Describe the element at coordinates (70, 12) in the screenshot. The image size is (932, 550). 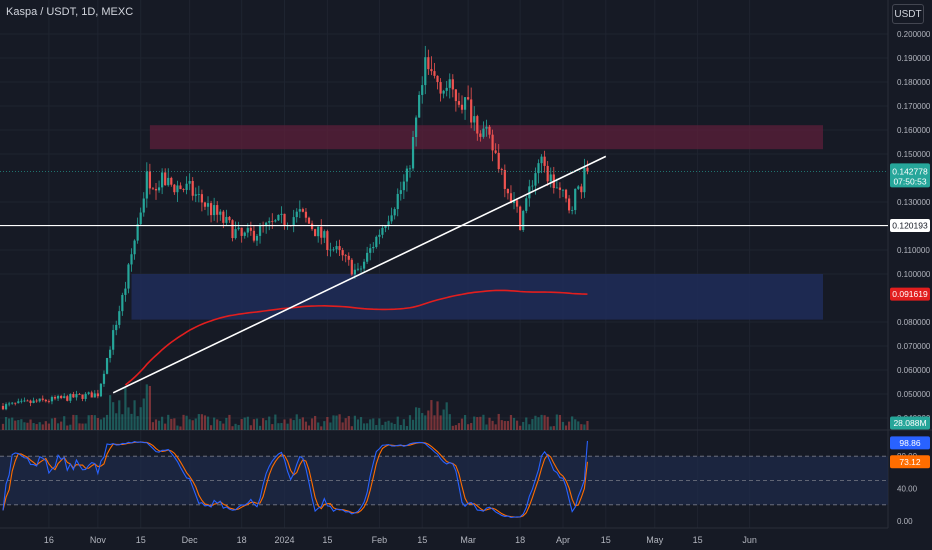
I see `symbol-title: Kaspa / USDT, 1D, MEXC` at that location.